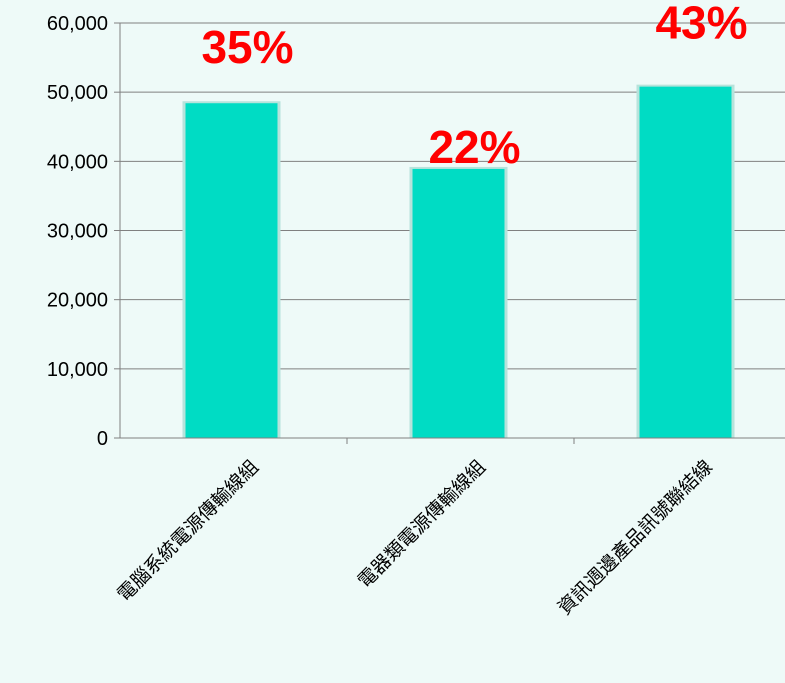 This screenshot has width=785, height=683. Describe the element at coordinates (77, 24) in the screenshot. I see `y-tick-label: 60,000` at that location.